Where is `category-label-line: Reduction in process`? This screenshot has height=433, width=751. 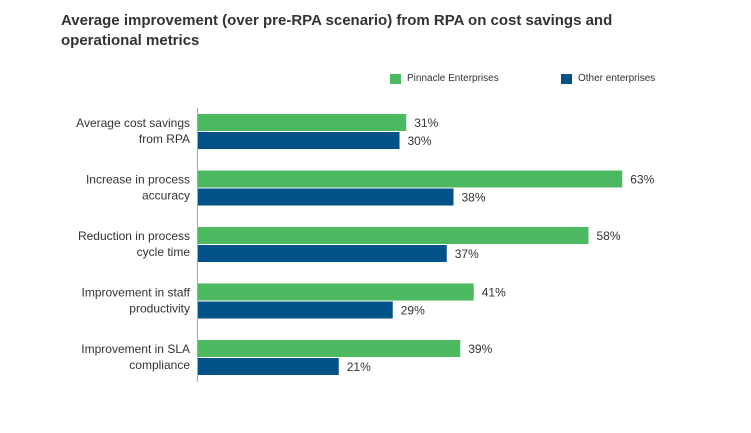 category-label-line: Reduction in process is located at coordinates (134, 236).